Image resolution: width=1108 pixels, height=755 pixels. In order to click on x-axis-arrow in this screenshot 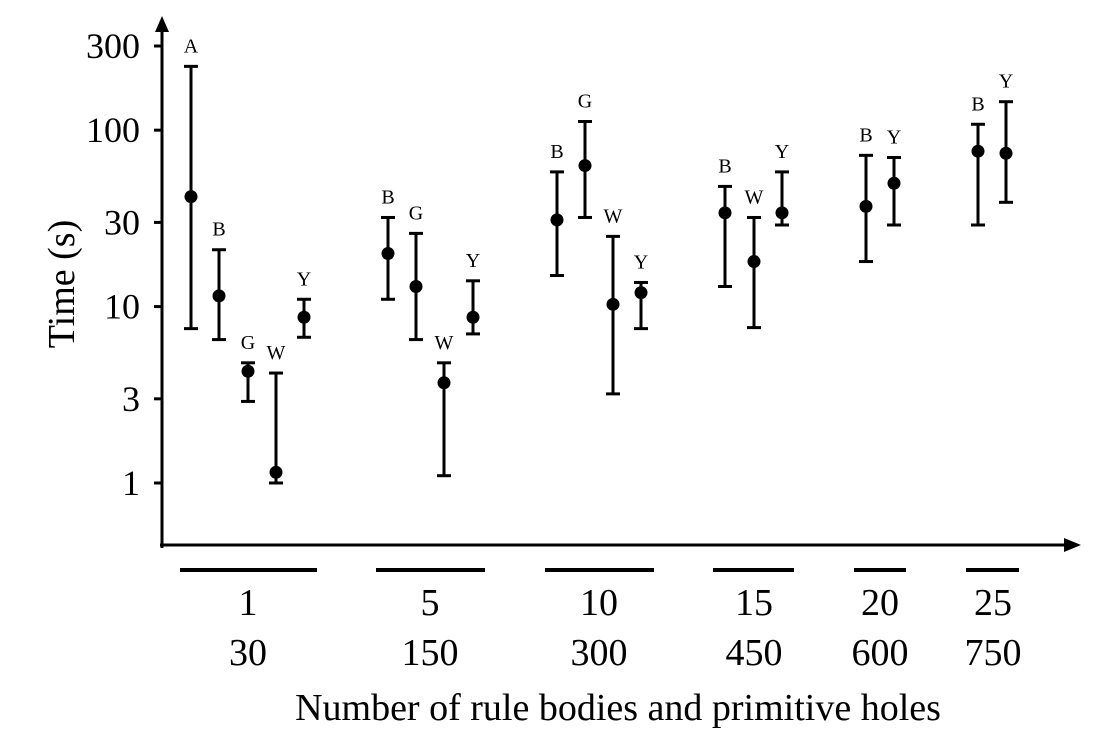, I will do `click(1072, 545)`.